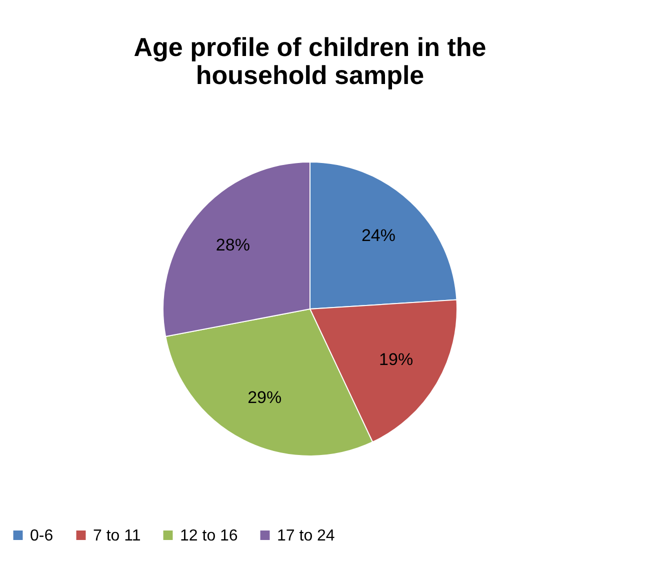 The width and height of the screenshot is (654, 581). Describe the element at coordinates (42, 535) in the screenshot. I see `legend-label: 0-6` at that location.